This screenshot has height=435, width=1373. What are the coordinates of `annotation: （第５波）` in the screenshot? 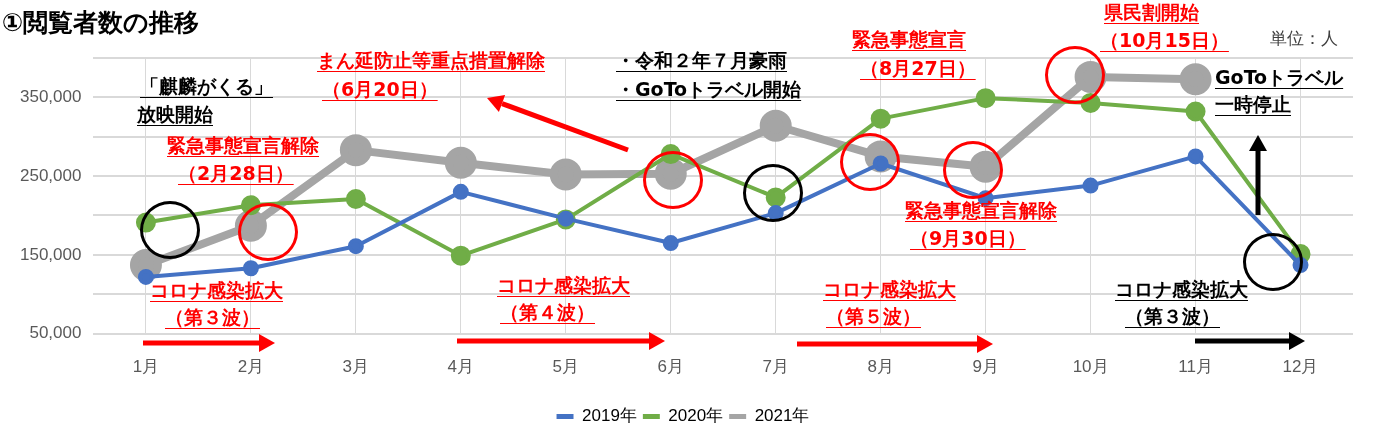 It's located at (873, 316).